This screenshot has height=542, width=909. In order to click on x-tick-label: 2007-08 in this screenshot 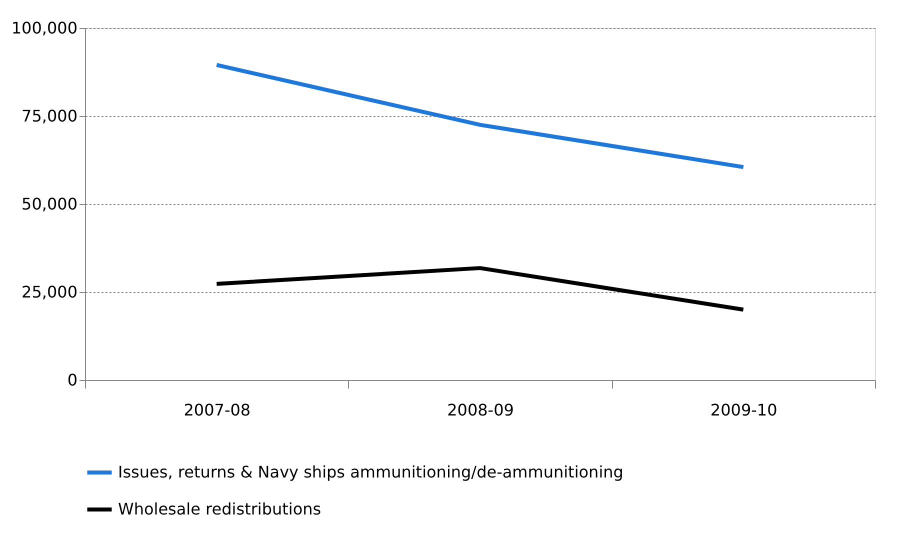, I will do `click(217, 410)`.